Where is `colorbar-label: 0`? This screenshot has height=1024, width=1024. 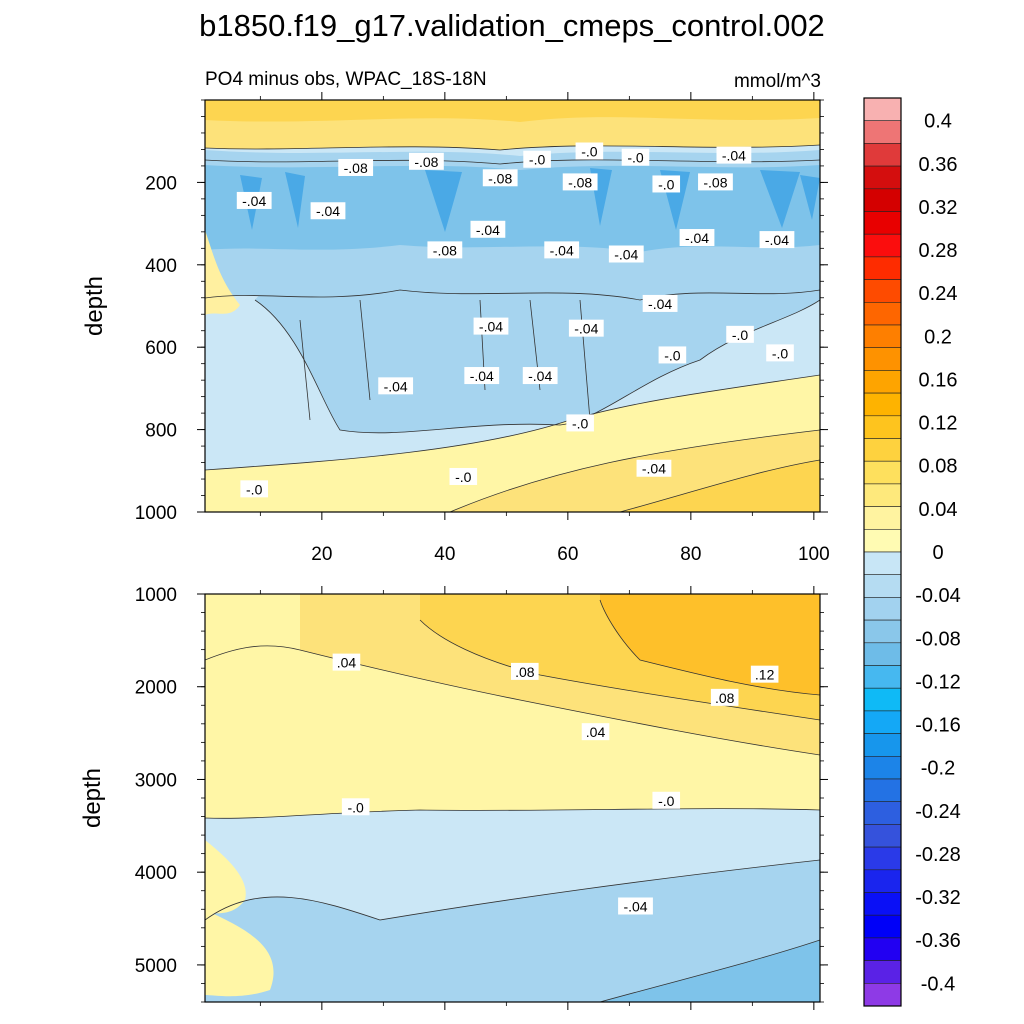
colorbar-label: 0 is located at coordinates (937, 553).